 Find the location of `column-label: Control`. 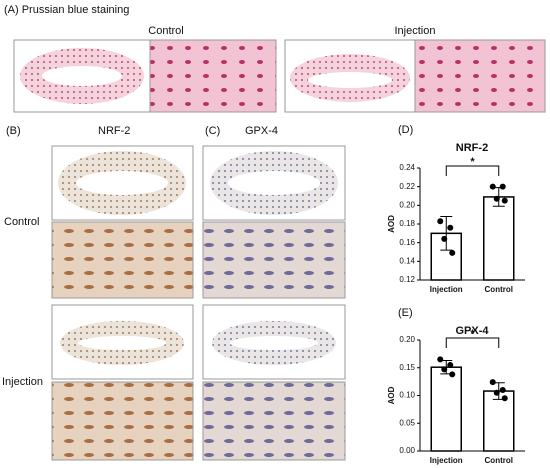

column-label: Control is located at coordinates (165, 31).